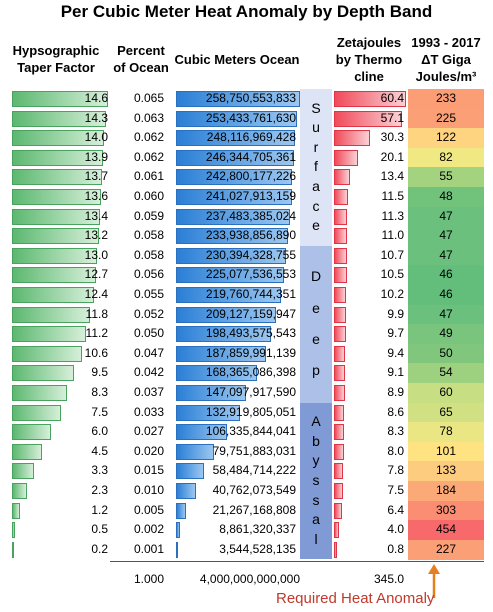  Describe the element at coordinates (250, 313) in the screenshot. I see `cubic-value: 209,127,159,947` at that location.